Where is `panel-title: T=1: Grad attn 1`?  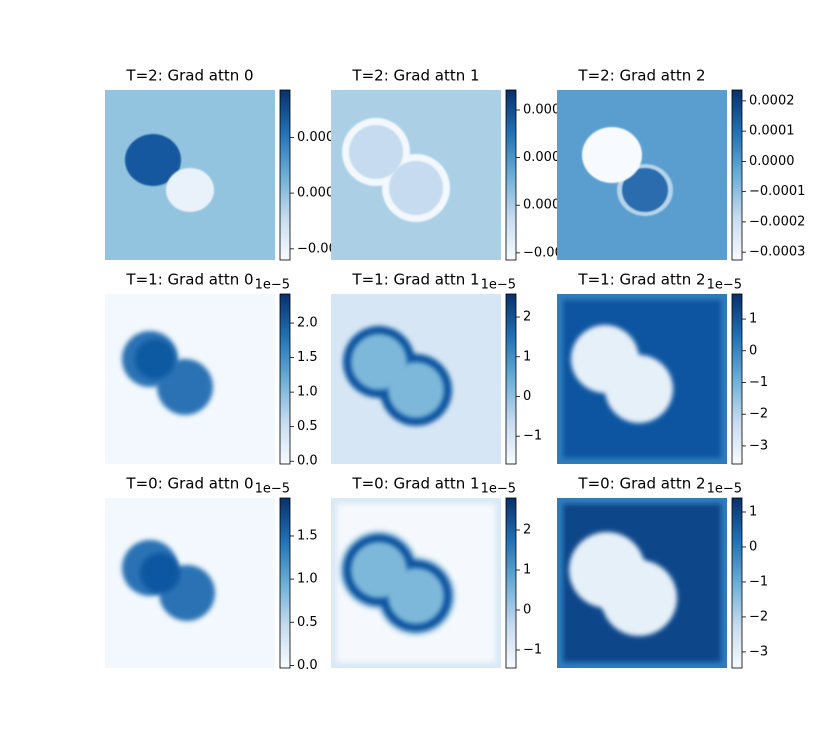
panel-title: T=1: Grad attn 1 is located at coordinates (415, 280).